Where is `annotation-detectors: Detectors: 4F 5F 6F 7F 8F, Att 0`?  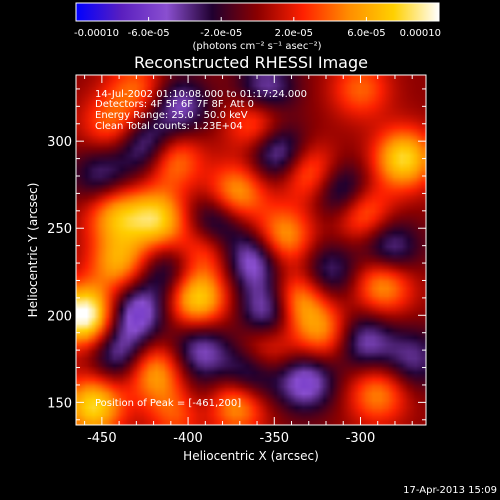 annotation-detectors: Detectors: 4F 5F 6F 7F 8F, Att 0 is located at coordinates (174, 104).